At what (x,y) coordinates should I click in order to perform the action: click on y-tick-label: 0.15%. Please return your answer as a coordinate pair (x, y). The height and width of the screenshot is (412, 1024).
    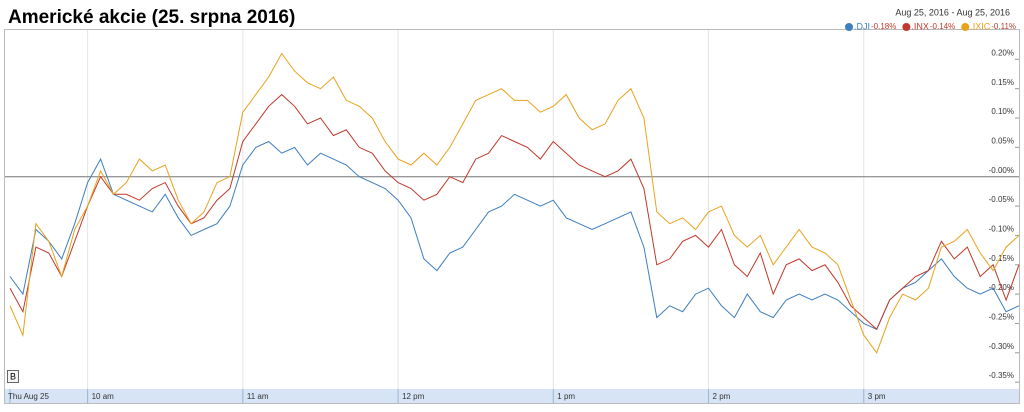
    Looking at the image, I should click on (1002, 82).